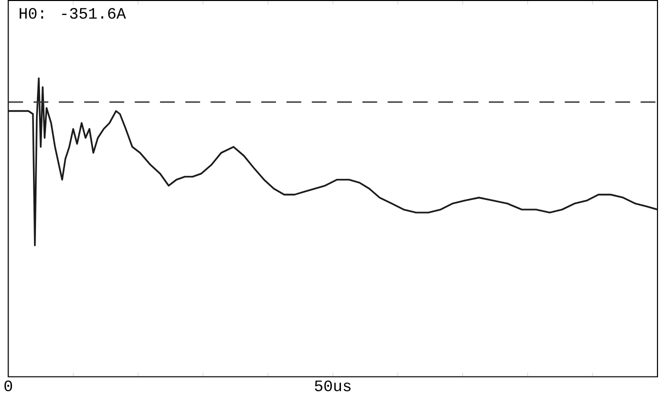 Image resolution: width=661 pixels, height=395 pixels. I want to click on text: H0: -351.6A, so click(73, 13).